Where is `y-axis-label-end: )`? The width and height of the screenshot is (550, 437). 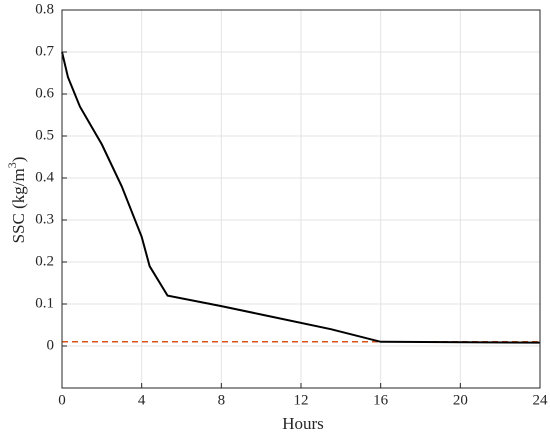 y-axis-label-end: ) is located at coordinates (18, 160).